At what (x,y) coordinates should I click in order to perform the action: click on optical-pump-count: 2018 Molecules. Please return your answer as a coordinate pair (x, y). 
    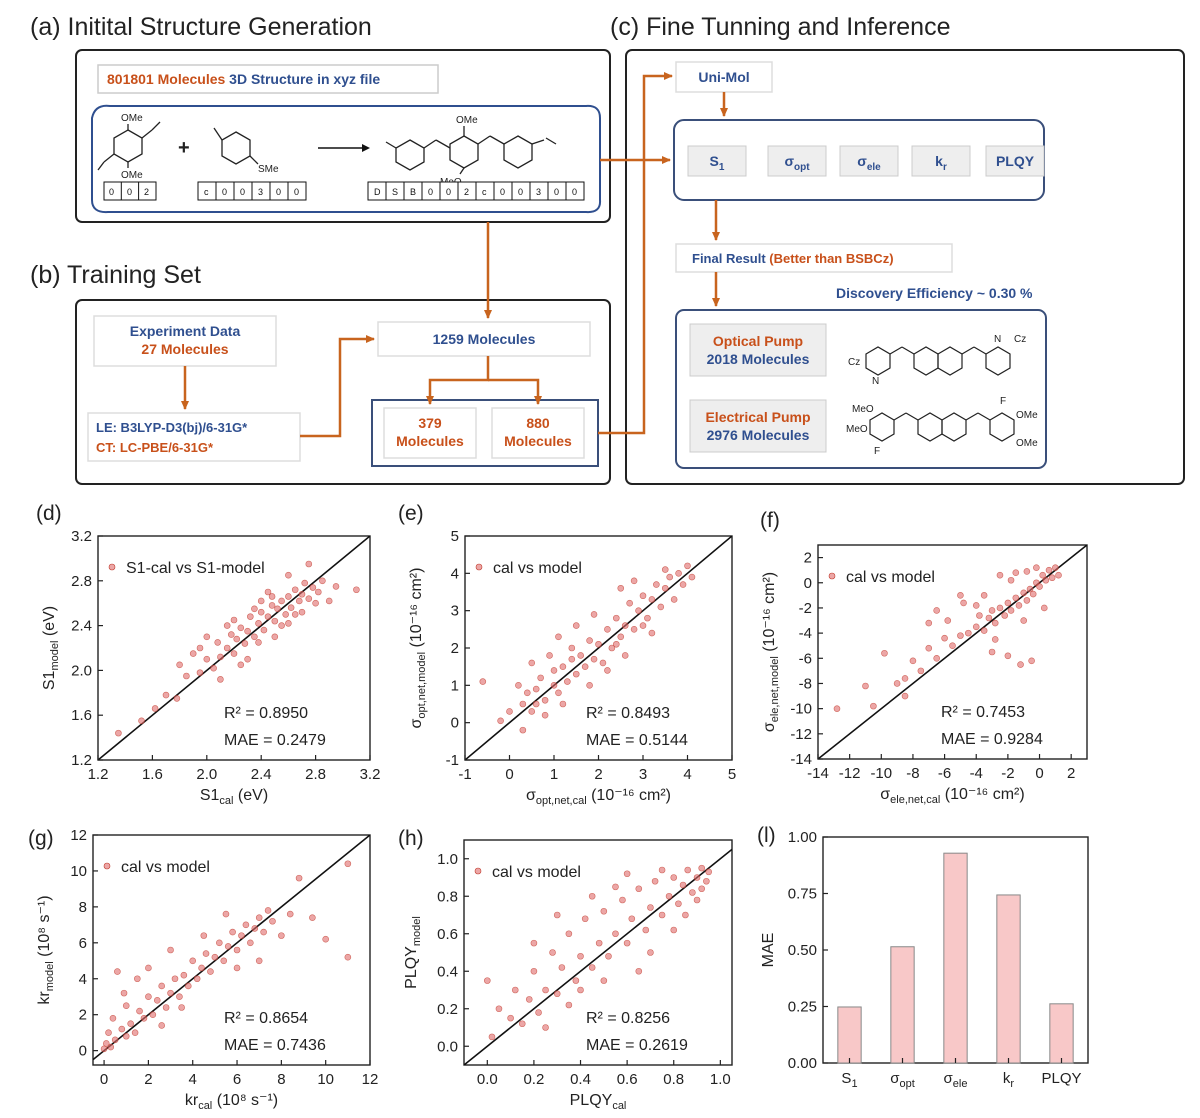
    Looking at the image, I should click on (758, 359).